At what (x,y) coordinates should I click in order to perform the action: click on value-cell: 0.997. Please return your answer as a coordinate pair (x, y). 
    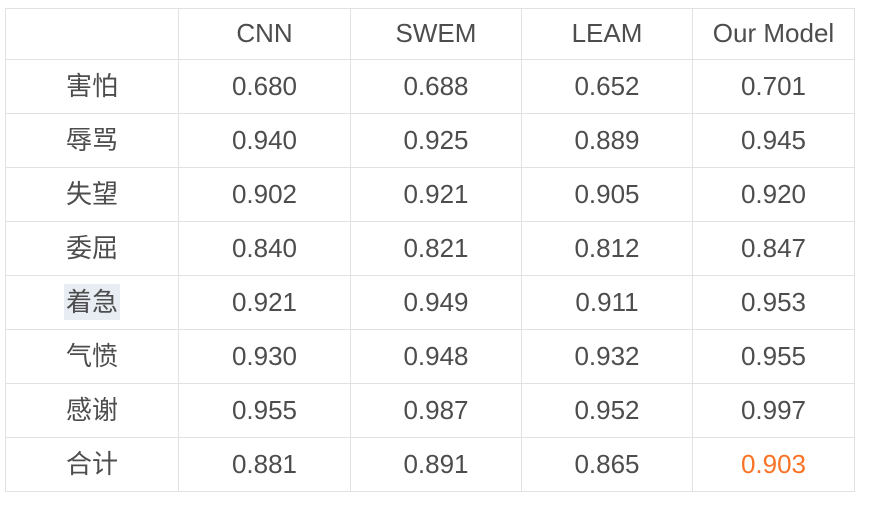
    Looking at the image, I should click on (773, 410).